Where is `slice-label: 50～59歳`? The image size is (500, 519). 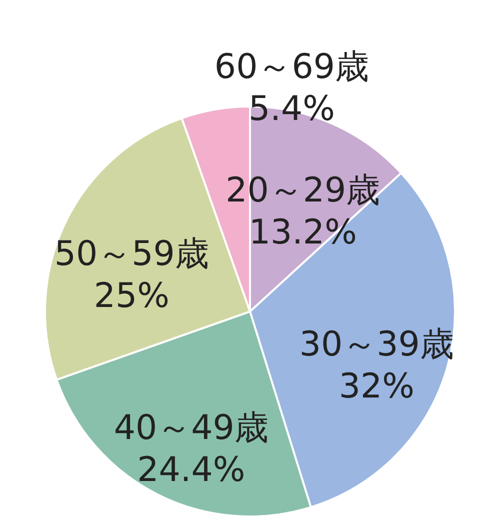
slice-label: 50～59歳 is located at coordinates (131, 254).